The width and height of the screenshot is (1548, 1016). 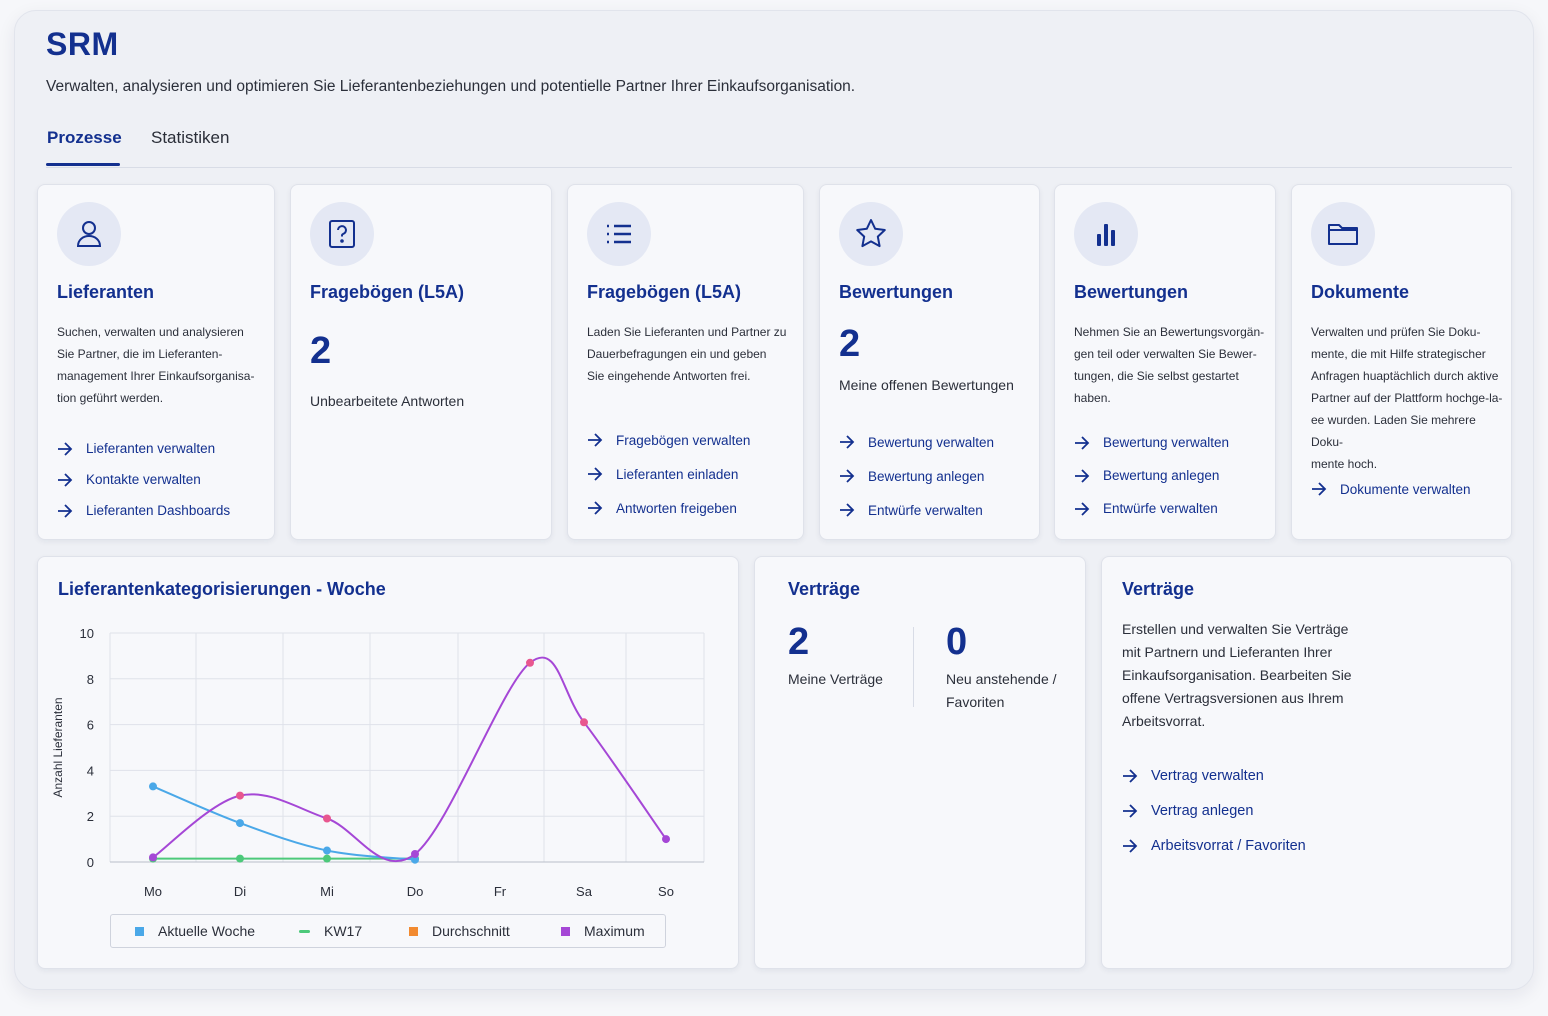 I want to click on link-arbeitsvorrat-favoriten: Arbeitsvorrat / Favoriten, so click(x=1214, y=845).